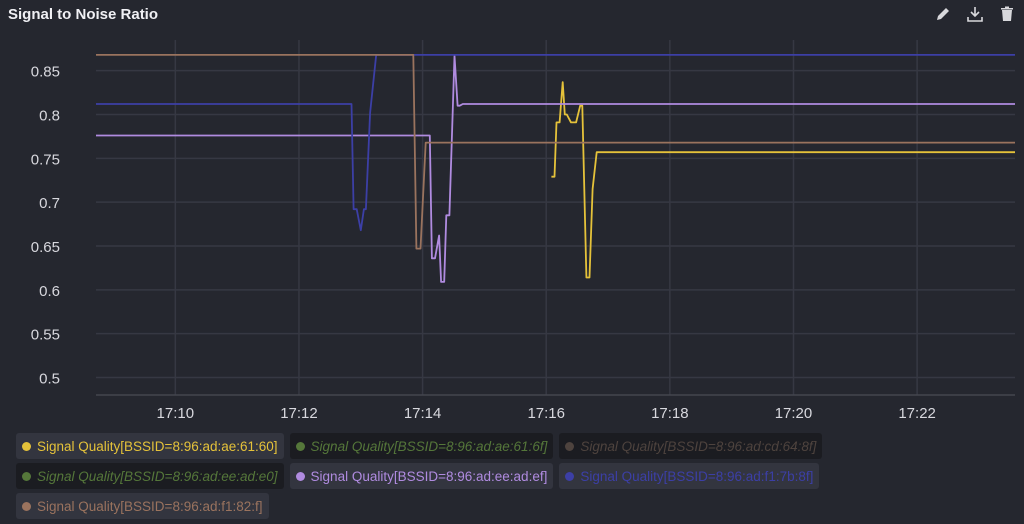 The width and height of the screenshot is (1024, 524). I want to click on y-tick-label: 0.65, so click(45, 247).